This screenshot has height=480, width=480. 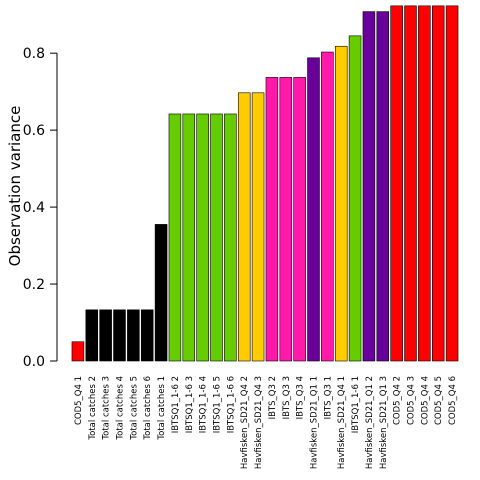 What do you see at coordinates (93, 408) in the screenshot?
I see `x-tick-label: Total catches 2` at bounding box center [93, 408].